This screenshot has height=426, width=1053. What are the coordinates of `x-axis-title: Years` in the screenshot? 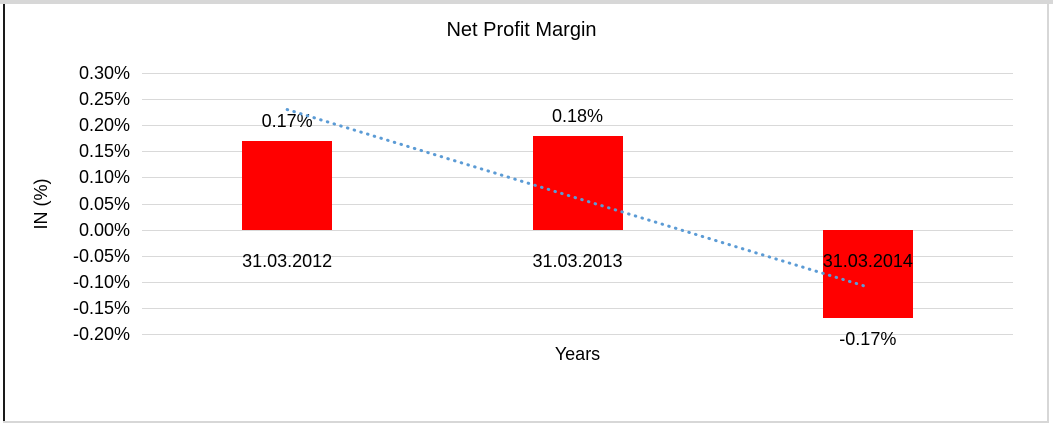 It's located at (577, 354).